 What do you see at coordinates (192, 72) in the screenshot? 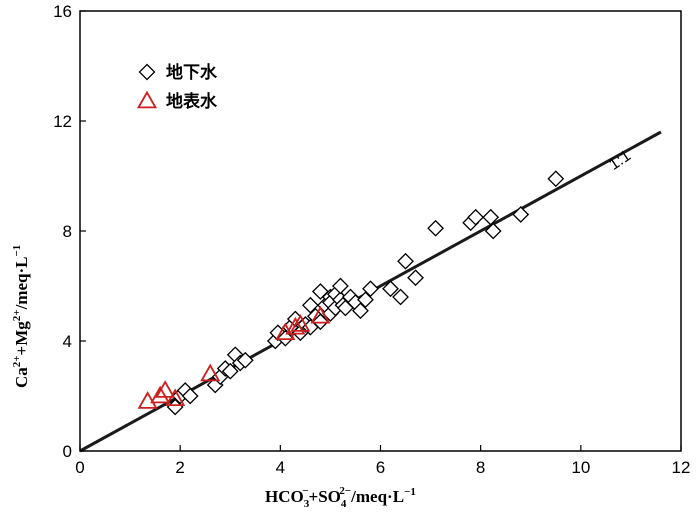
I see `legend-label: 地下水` at bounding box center [192, 72].